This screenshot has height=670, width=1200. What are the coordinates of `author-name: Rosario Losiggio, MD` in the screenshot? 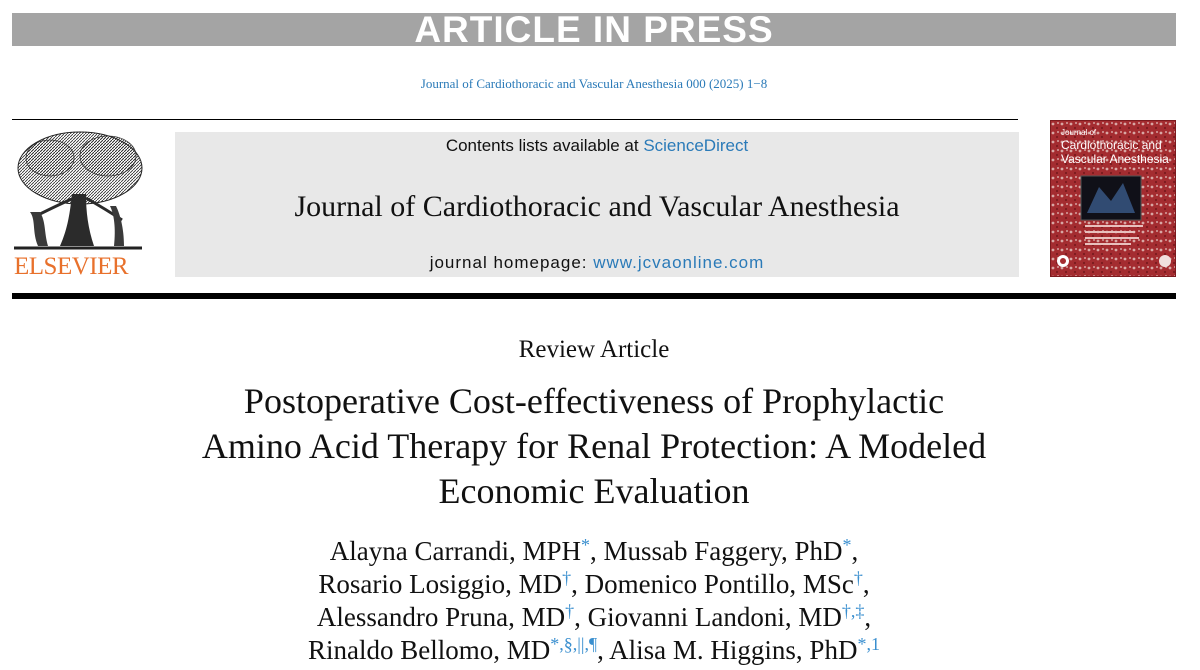 It's located at (440, 584).